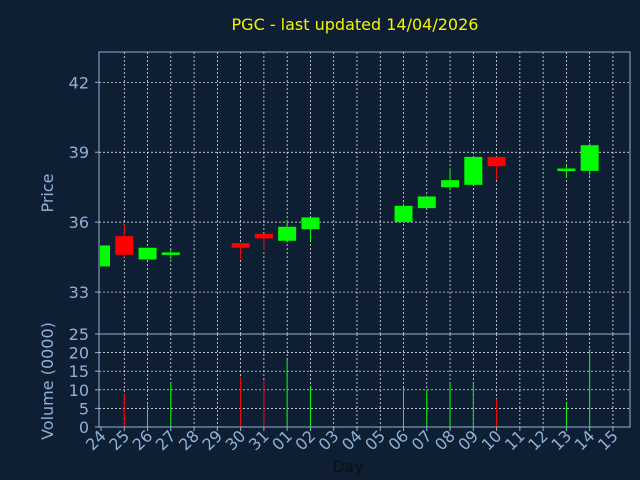  I want to click on price-axis-ticks: 33 36 39 42, so click(84, 187).